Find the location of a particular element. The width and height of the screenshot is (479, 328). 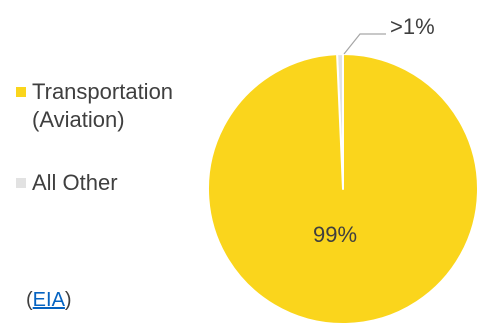

leader-line is located at coordinates (364, 44).